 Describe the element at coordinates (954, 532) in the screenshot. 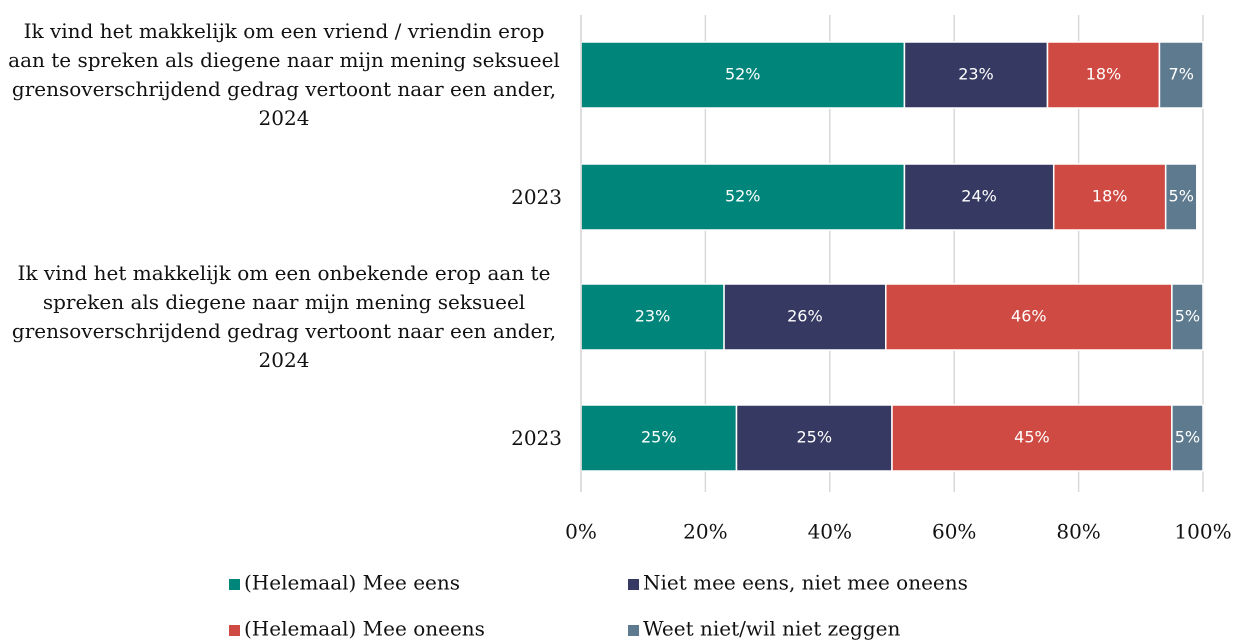

I see `x-tick-label: 60%` at that location.